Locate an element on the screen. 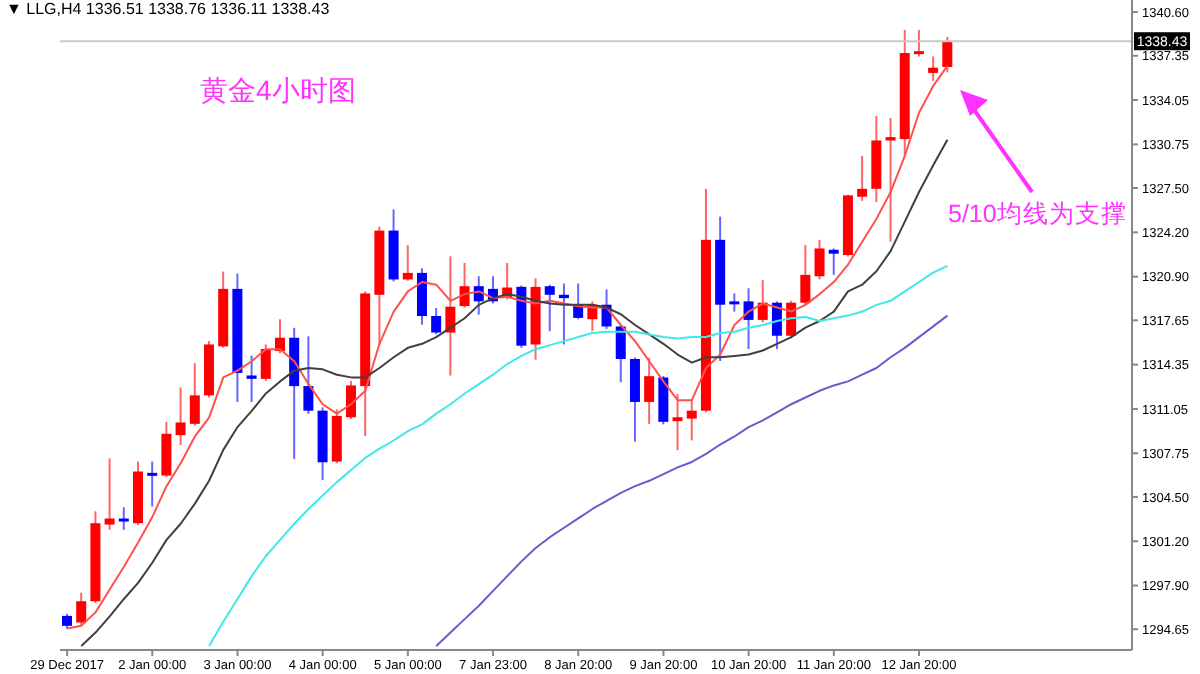 The image size is (1200, 674). annotation: ▼ LLG,H4 1336.51 1338.76 1336.11 1338.43 is located at coordinates (168, 9).